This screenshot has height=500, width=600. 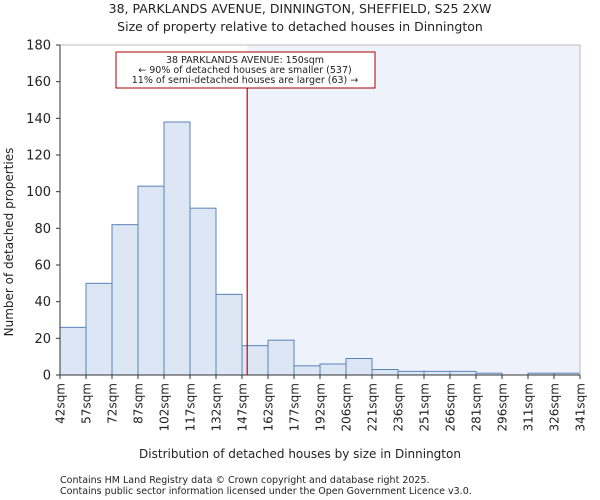 What do you see at coordinates (295, 407) in the screenshot?
I see `x-tick-label: 177sqm` at bounding box center [295, 407].